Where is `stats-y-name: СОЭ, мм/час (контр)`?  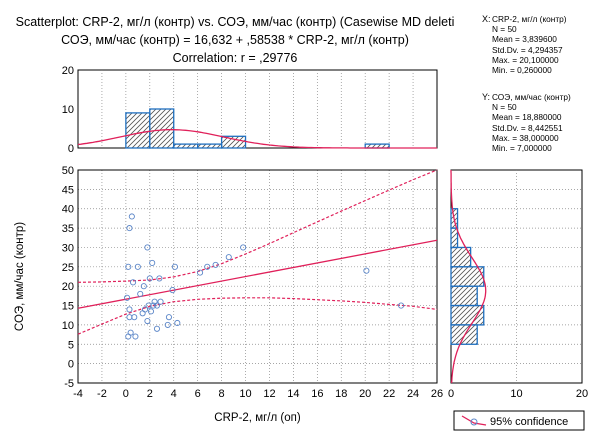
stats-y-name: СОЭ, мм/час (контр) is located at coordinates (531, 97).